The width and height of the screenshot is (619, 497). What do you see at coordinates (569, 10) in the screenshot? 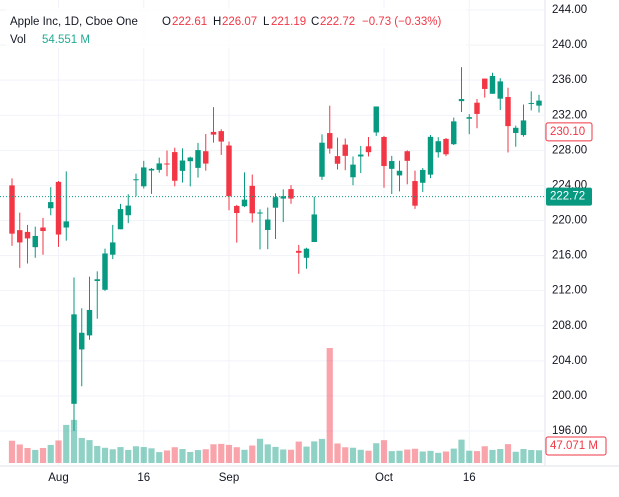
I see `y-tick-label: 244.00` at bounding box center [569, 10].